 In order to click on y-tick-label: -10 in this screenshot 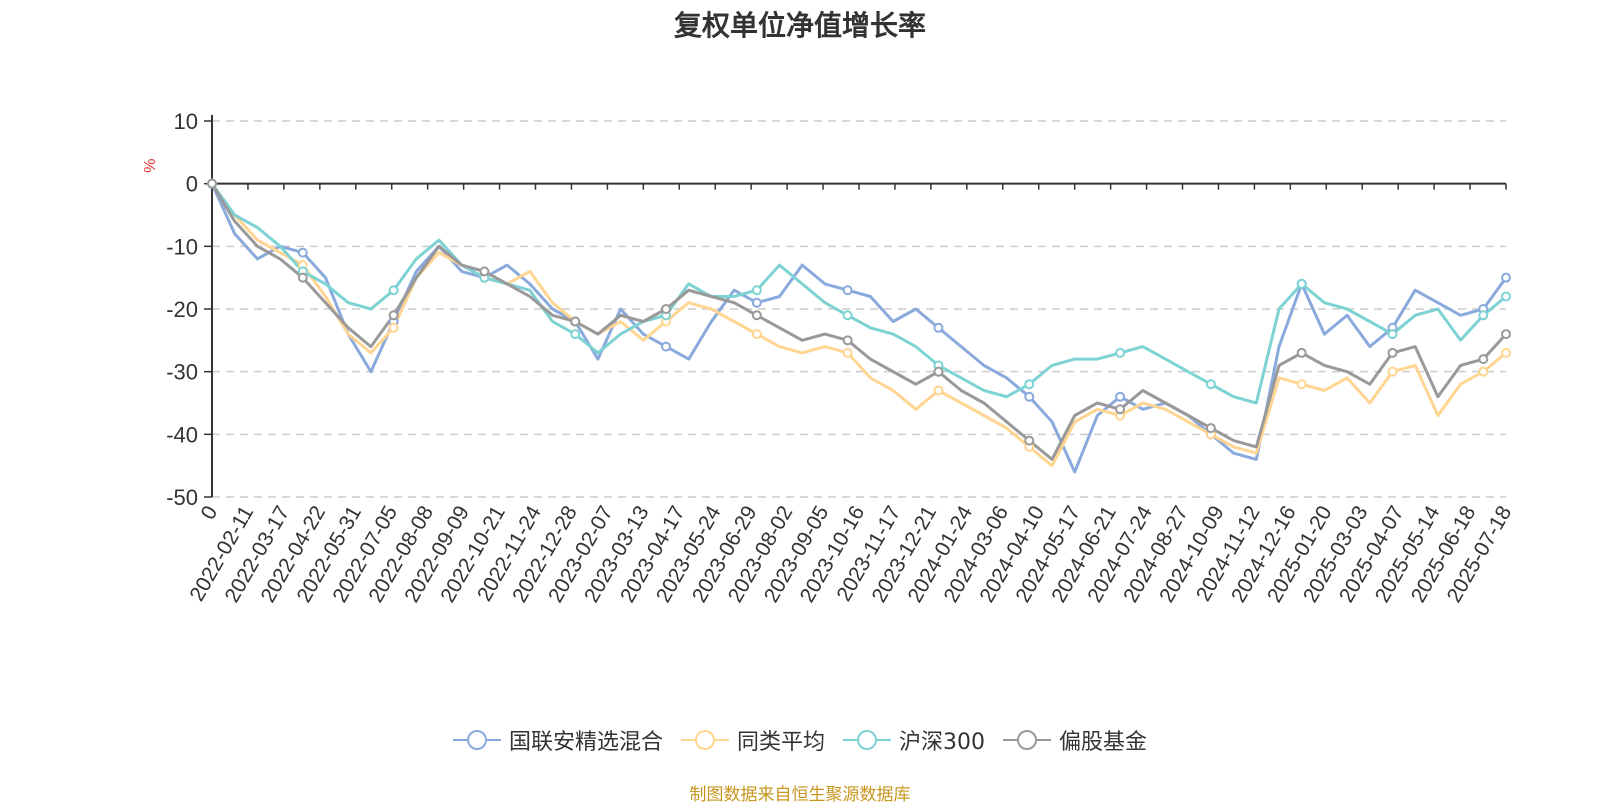, I will do `click(182, 246)`.